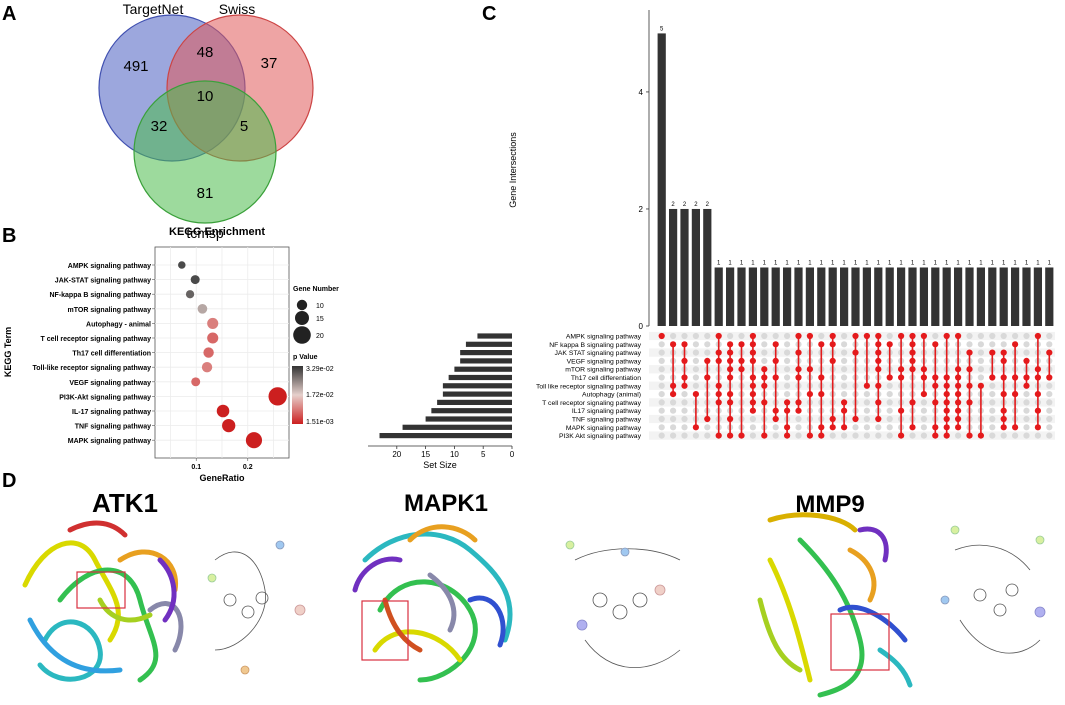 Image resolution: width=1065 pixels, height=705 pixels. I want to click on upset-set-name: AMPK signaling pathway, so click(604, 337).